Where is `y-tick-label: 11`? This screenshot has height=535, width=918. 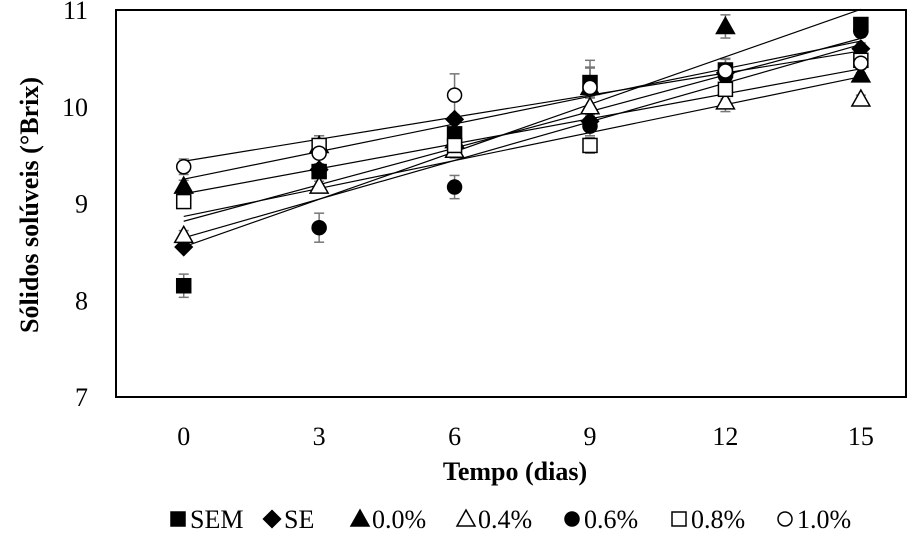
y-tick-label: 11 is located at coordinates (75, 12).